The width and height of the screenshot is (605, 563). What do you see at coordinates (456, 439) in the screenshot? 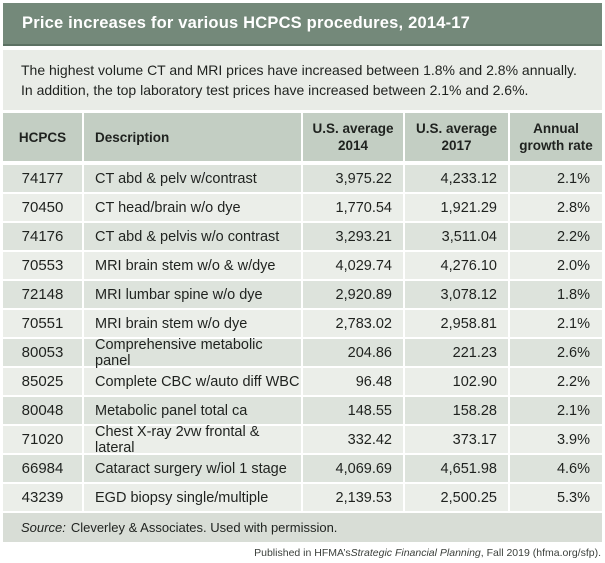
I see `cell-avg-2017: 373.17` at bounding box center [456, 439].